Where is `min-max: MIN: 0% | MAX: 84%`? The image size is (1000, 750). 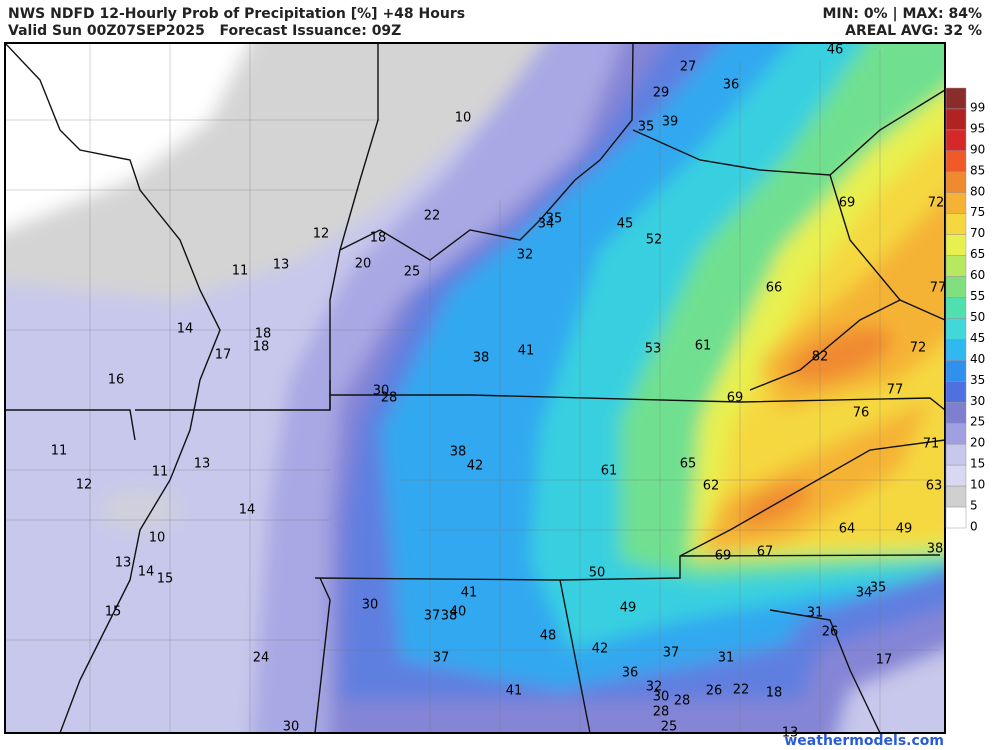 min-max: MIN: 0% | MAX: 84% is located at coordinates (902, 14).